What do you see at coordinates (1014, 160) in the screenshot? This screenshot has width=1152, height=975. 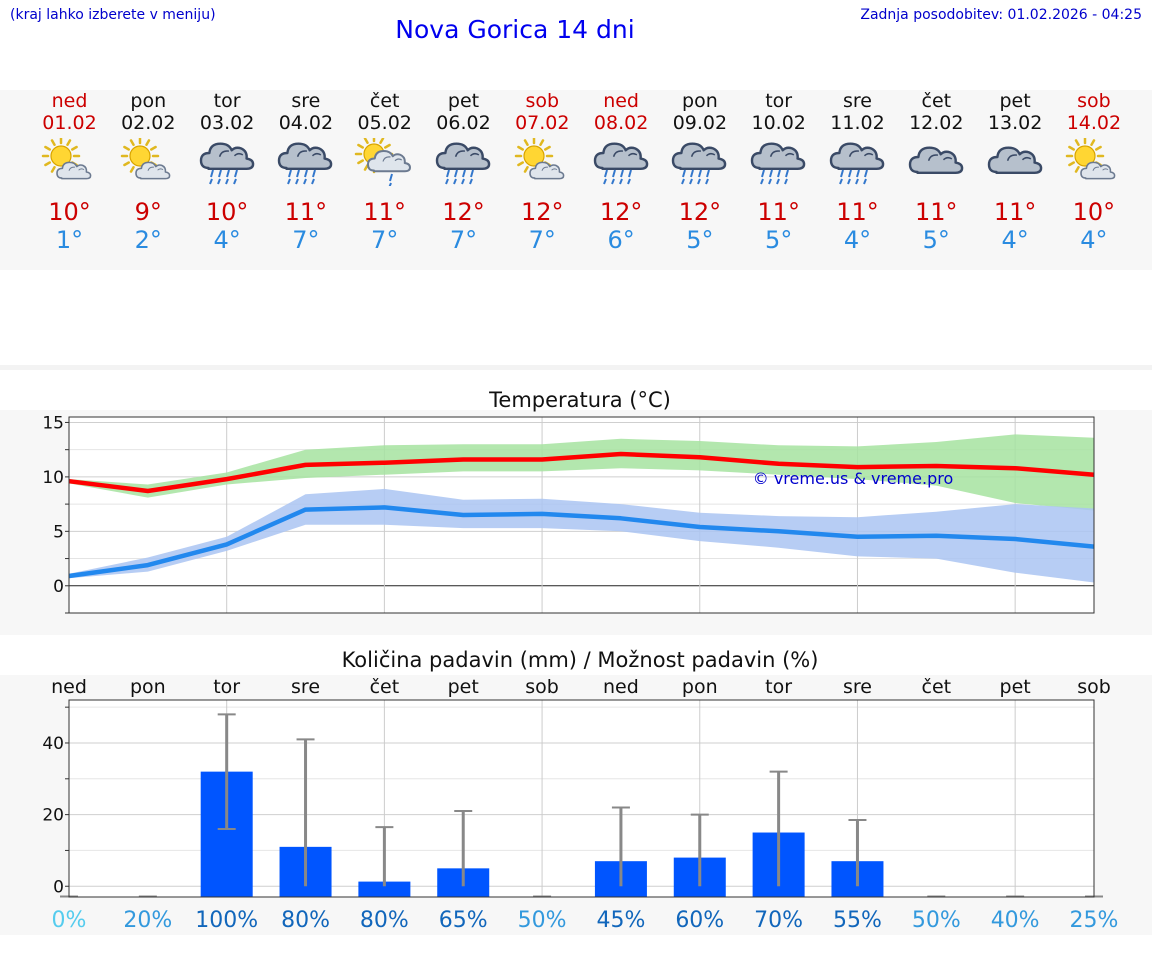 I see `cloud-icon` at bounding box center [1014, 160].